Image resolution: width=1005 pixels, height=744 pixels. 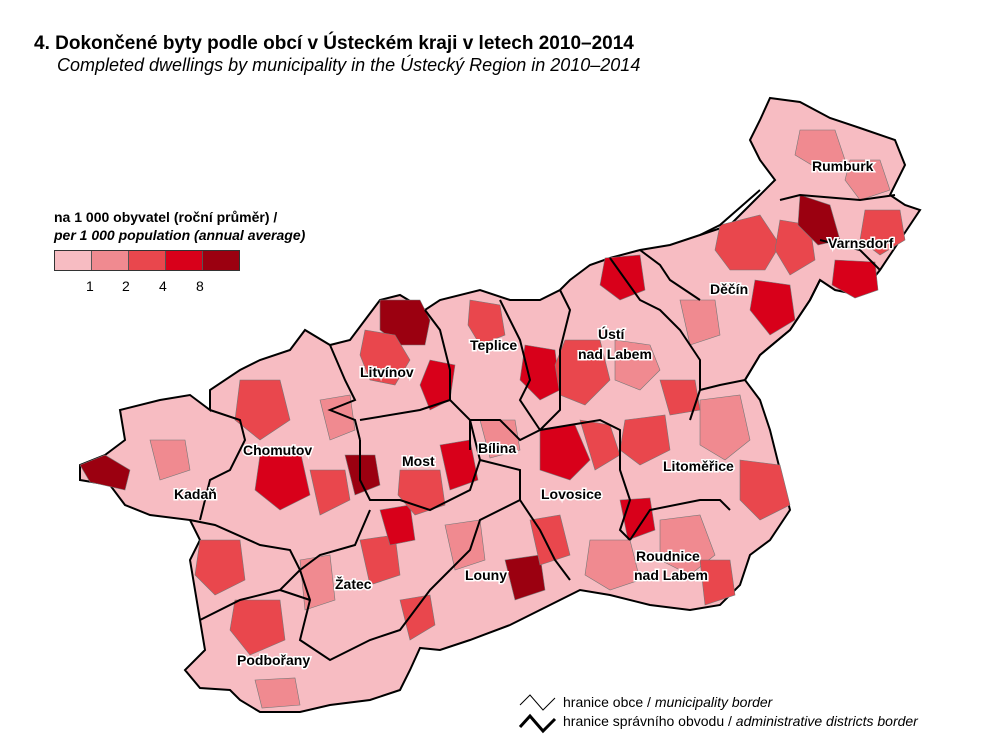 What do you see at coordinates (273, 660) in the screenshot?
I see `label-podborany: Podbořany` at bounding box center [273, 660].